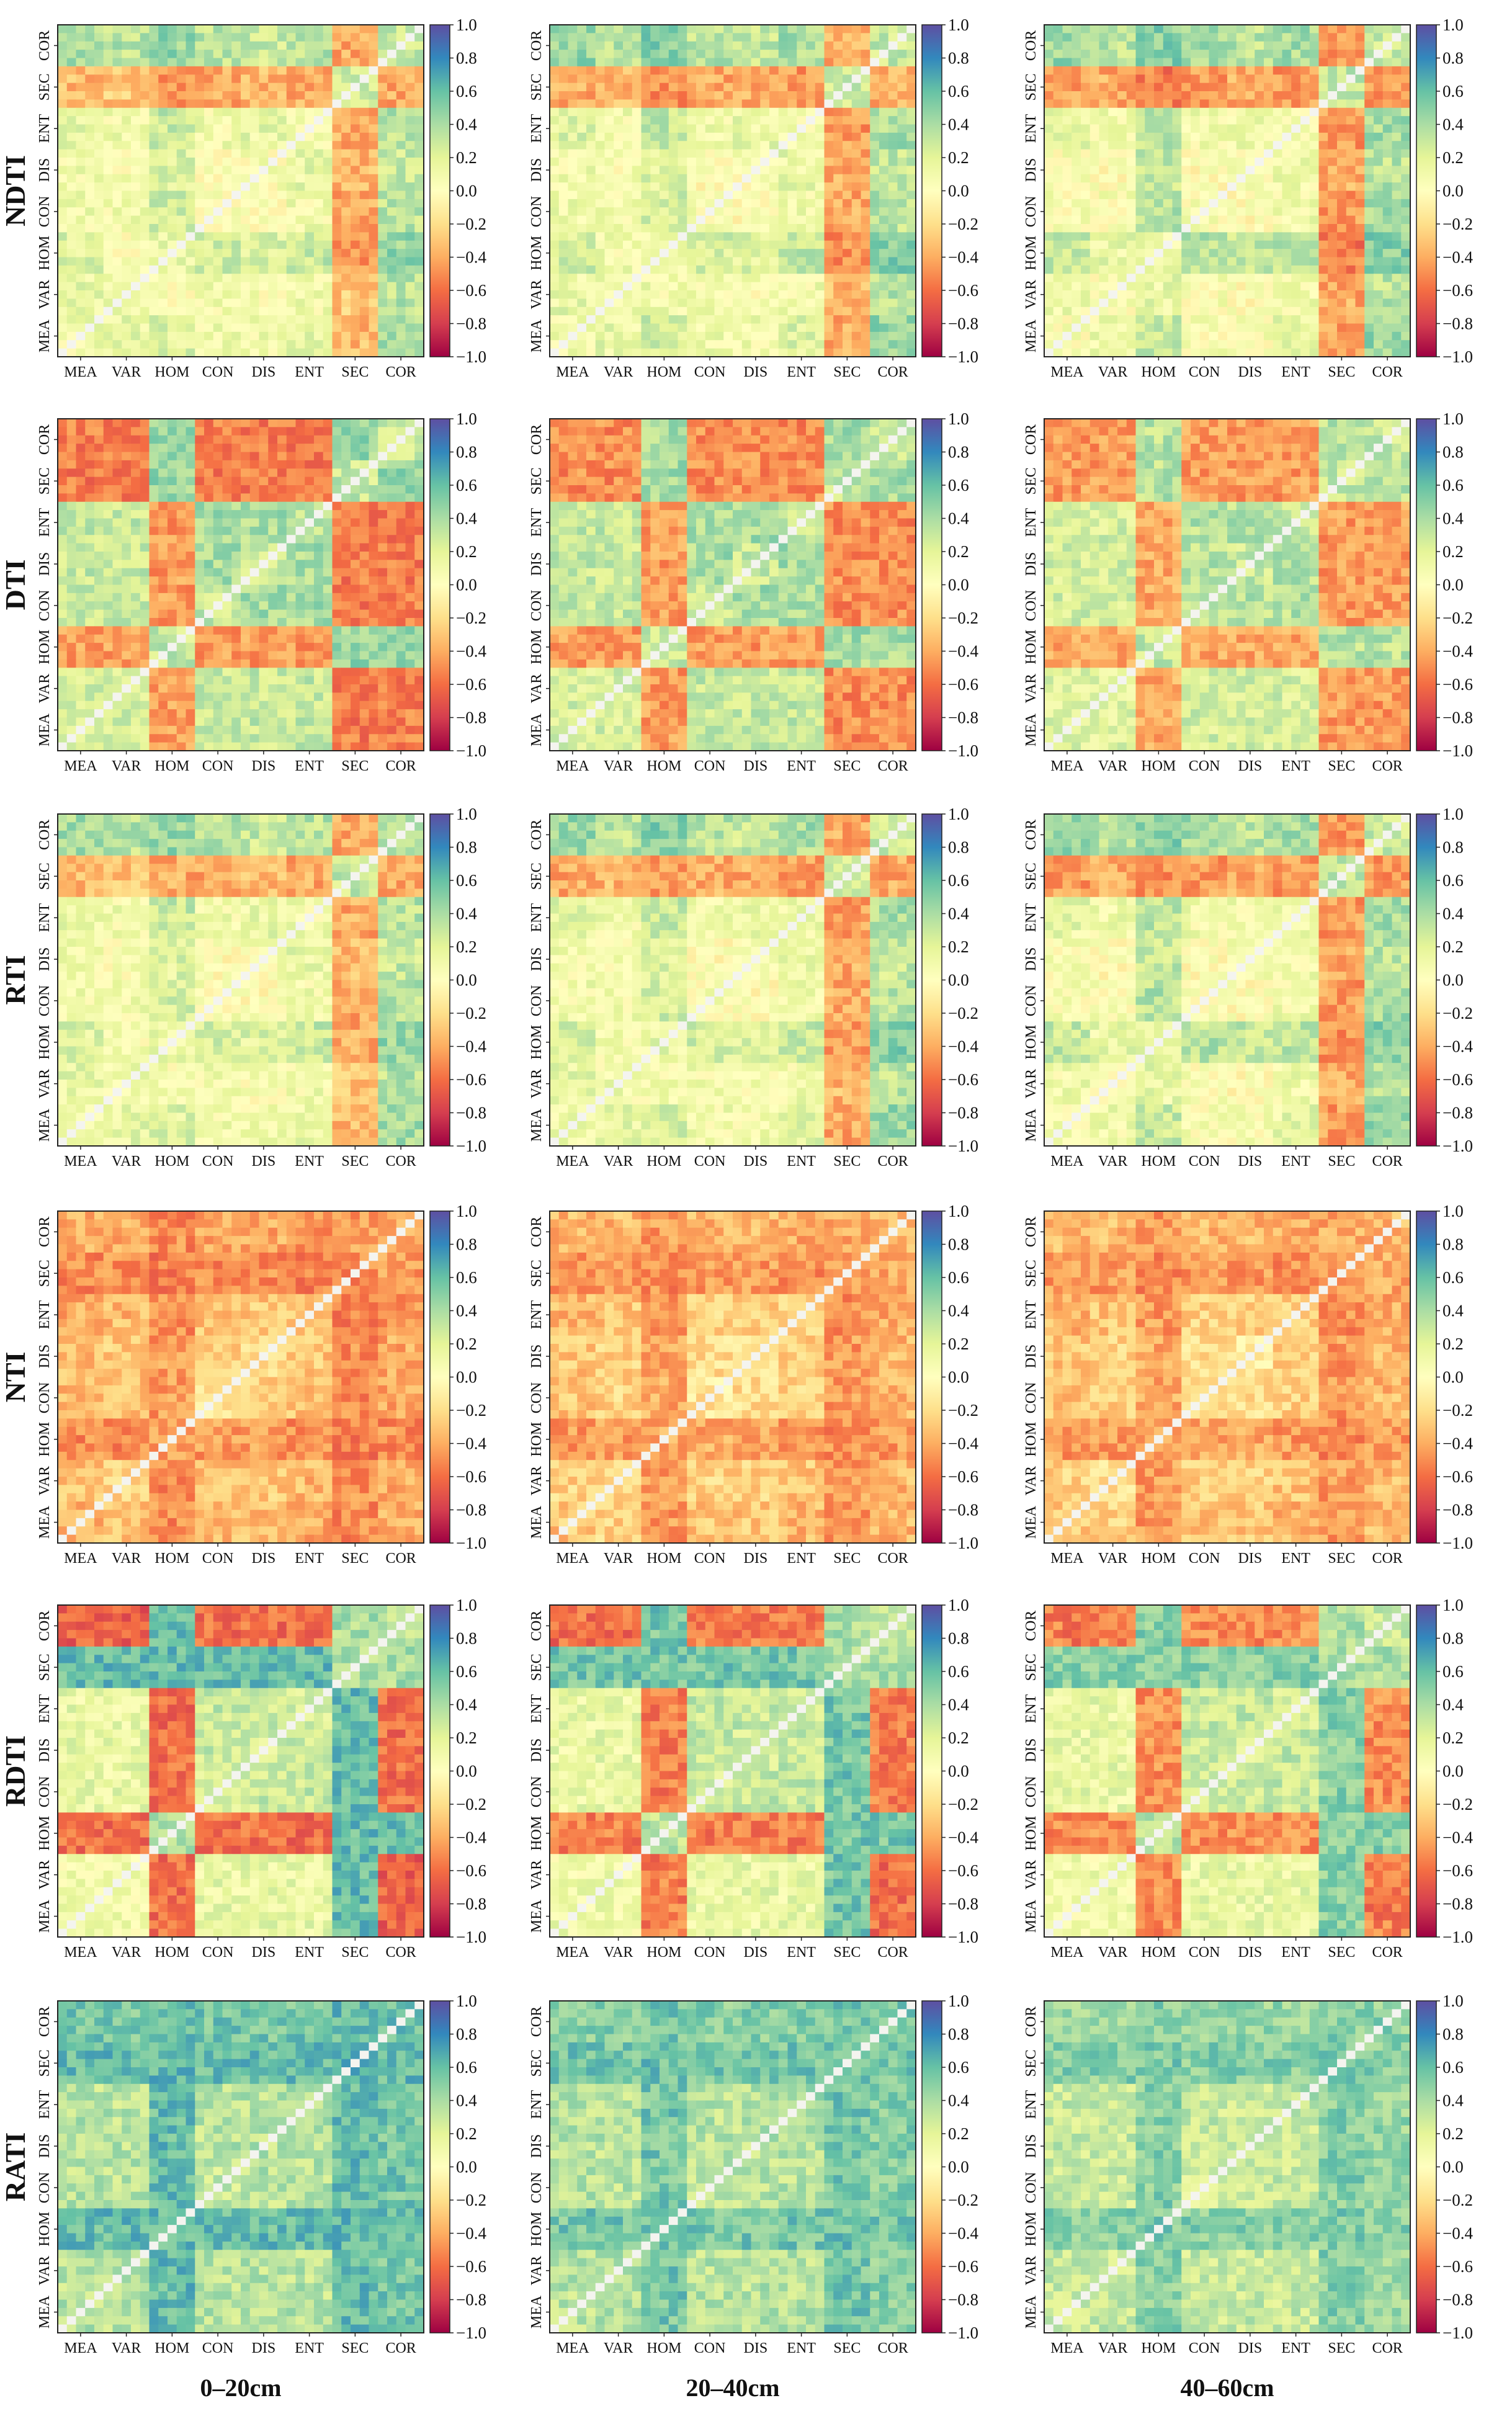 This screenshot has height=2411, width=1512. Describe the element at coordinates (15, 190) in the screenshot. I see `row-label-ndti: NDTI` at that location.